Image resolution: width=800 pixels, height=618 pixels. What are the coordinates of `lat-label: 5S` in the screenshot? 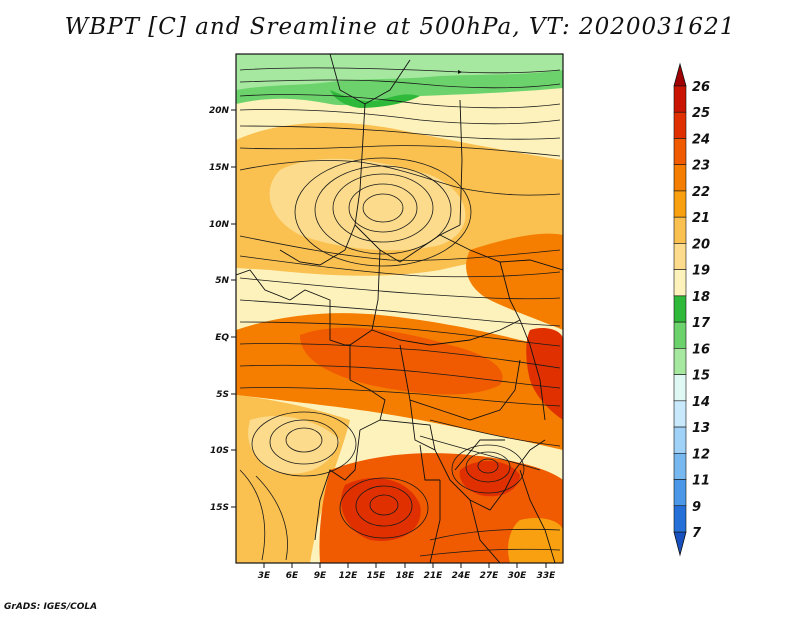 It's located at (222, 395).